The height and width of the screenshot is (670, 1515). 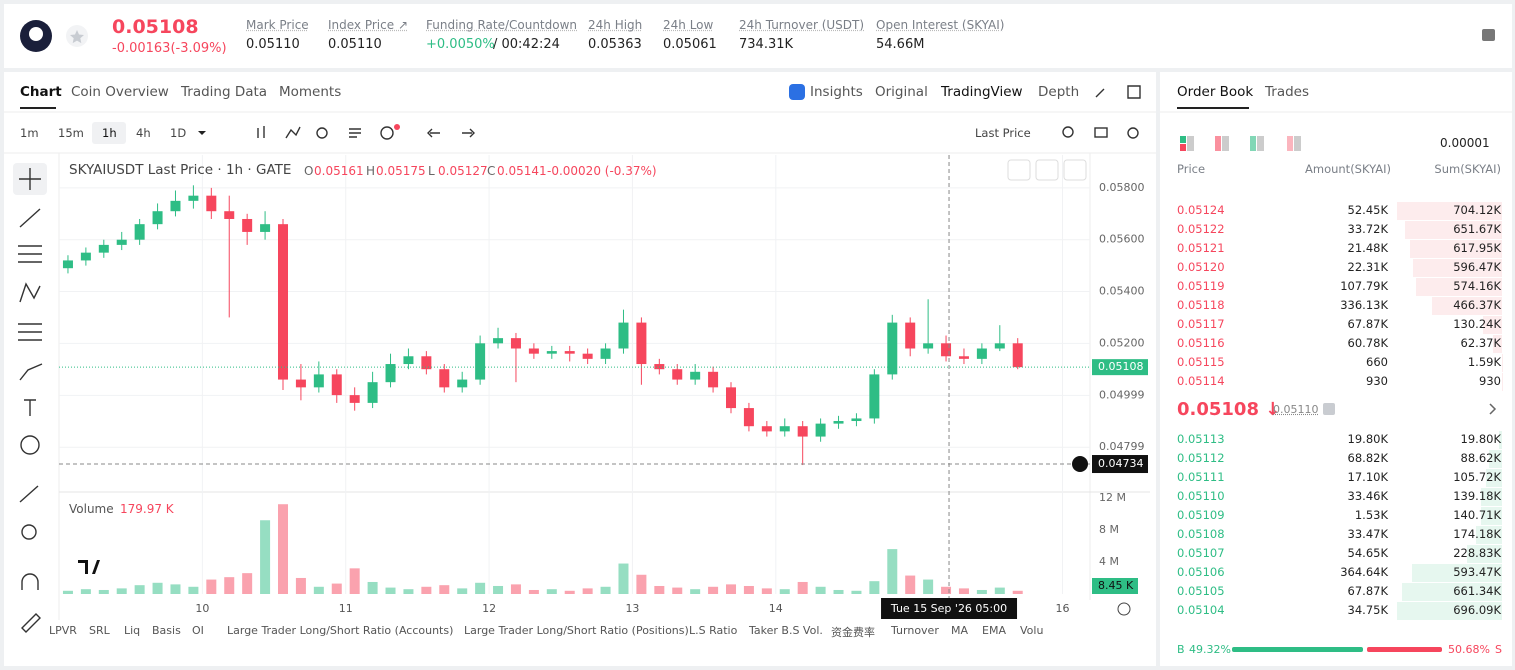 I want to click on interval: 1m, so click(x=29, y=133).